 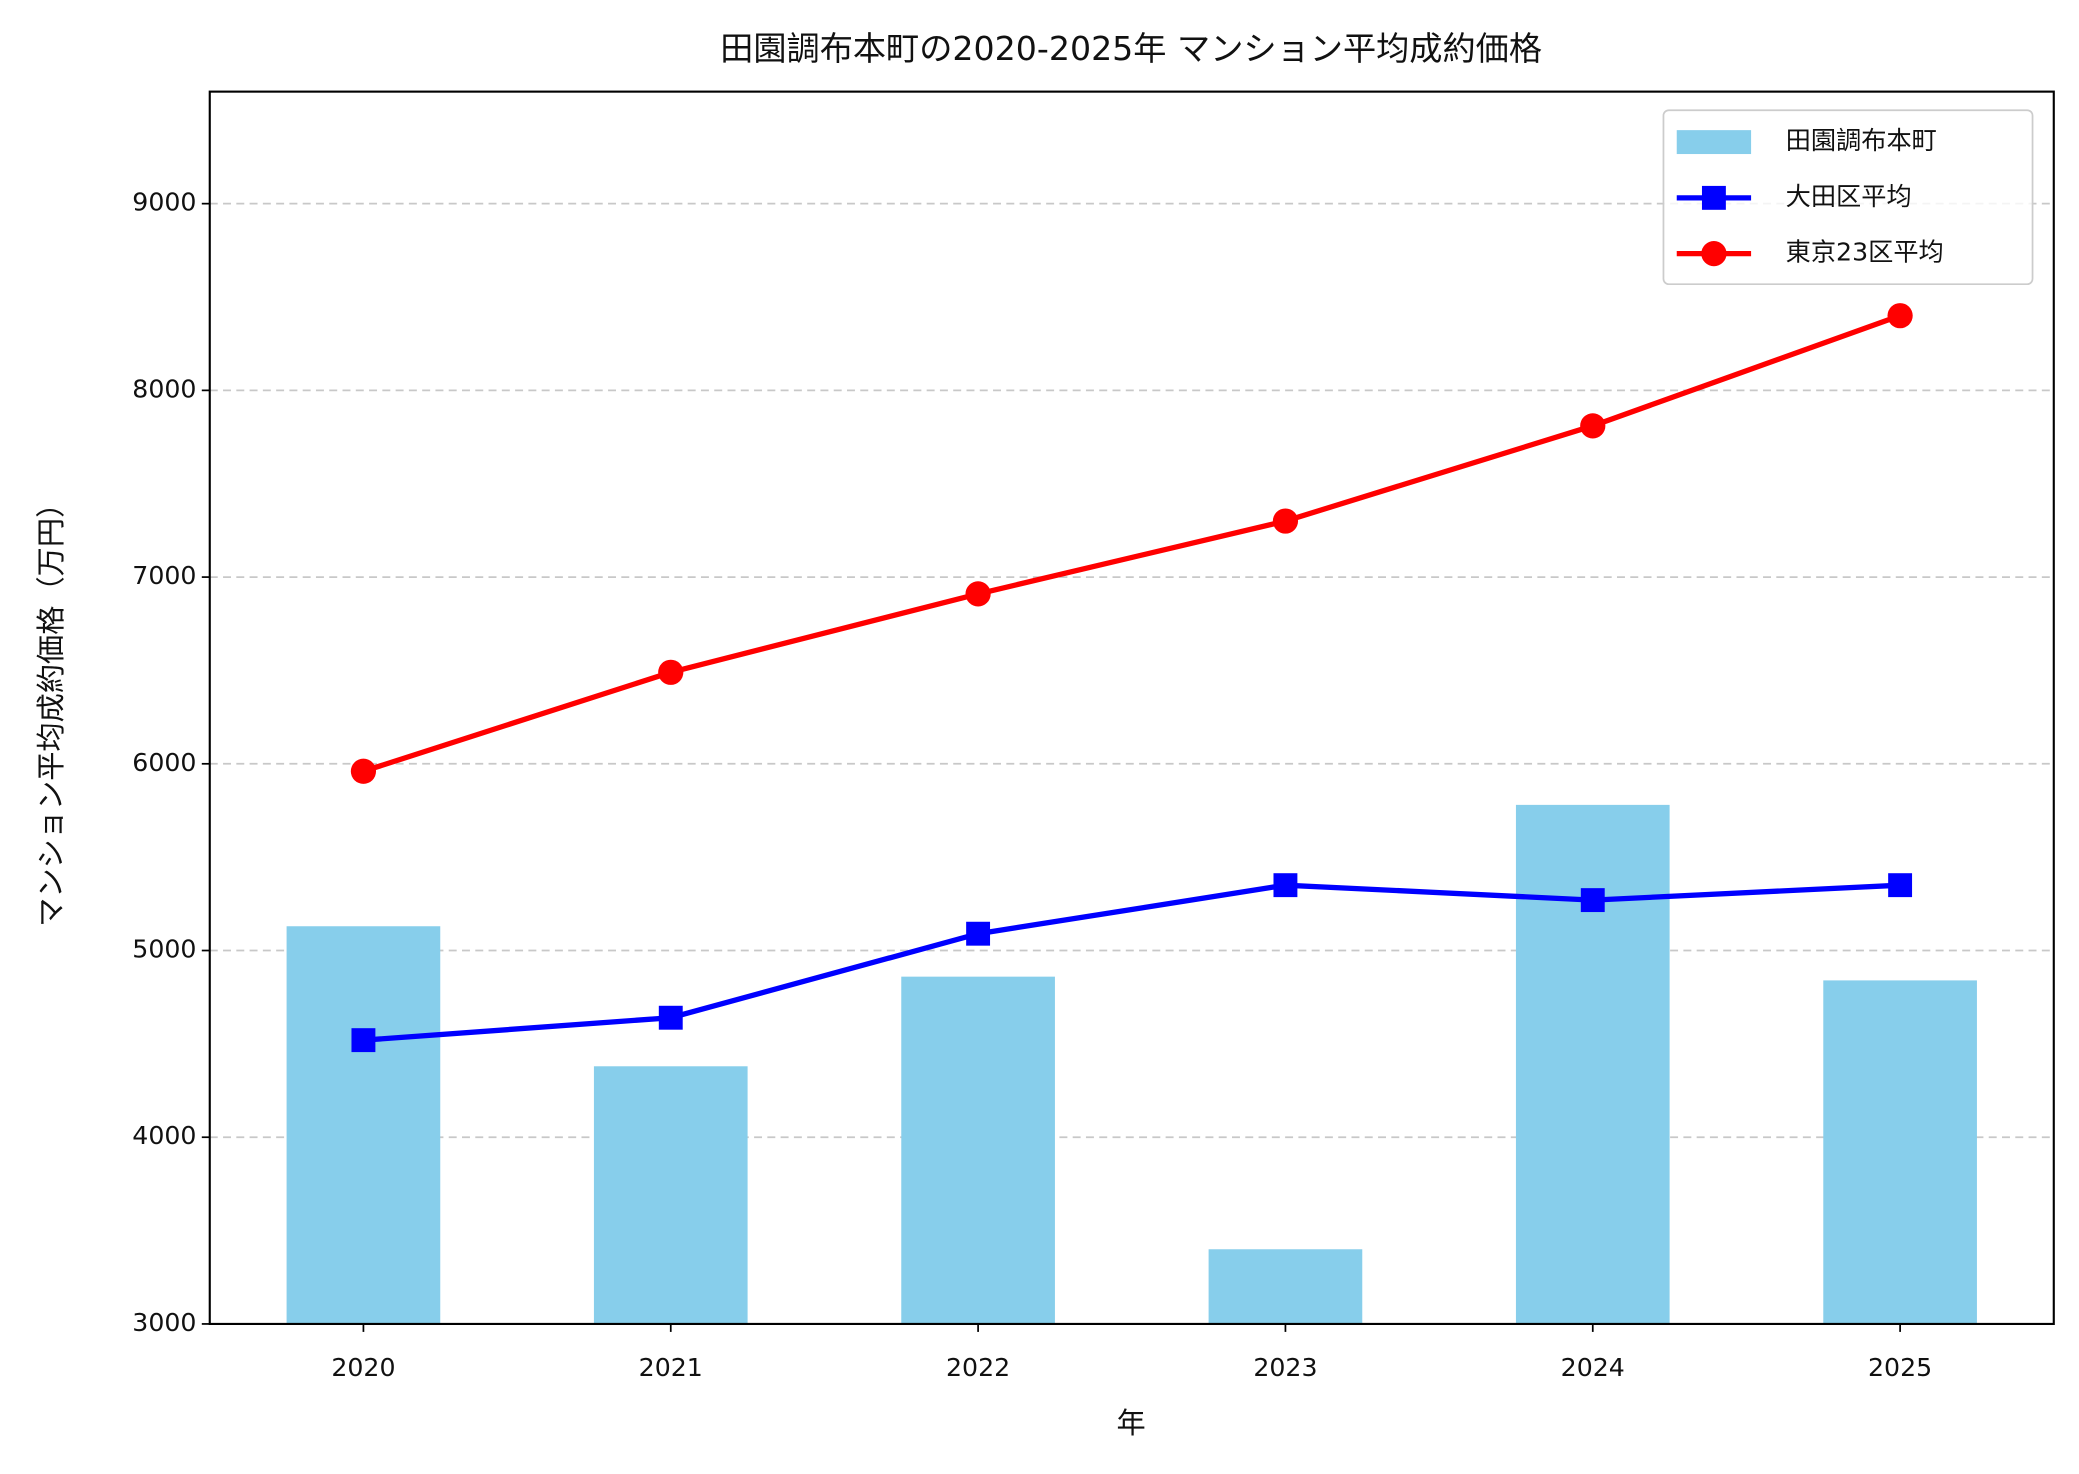 I want to click on y-tick-label: 9000, so click(x=164, y=202).